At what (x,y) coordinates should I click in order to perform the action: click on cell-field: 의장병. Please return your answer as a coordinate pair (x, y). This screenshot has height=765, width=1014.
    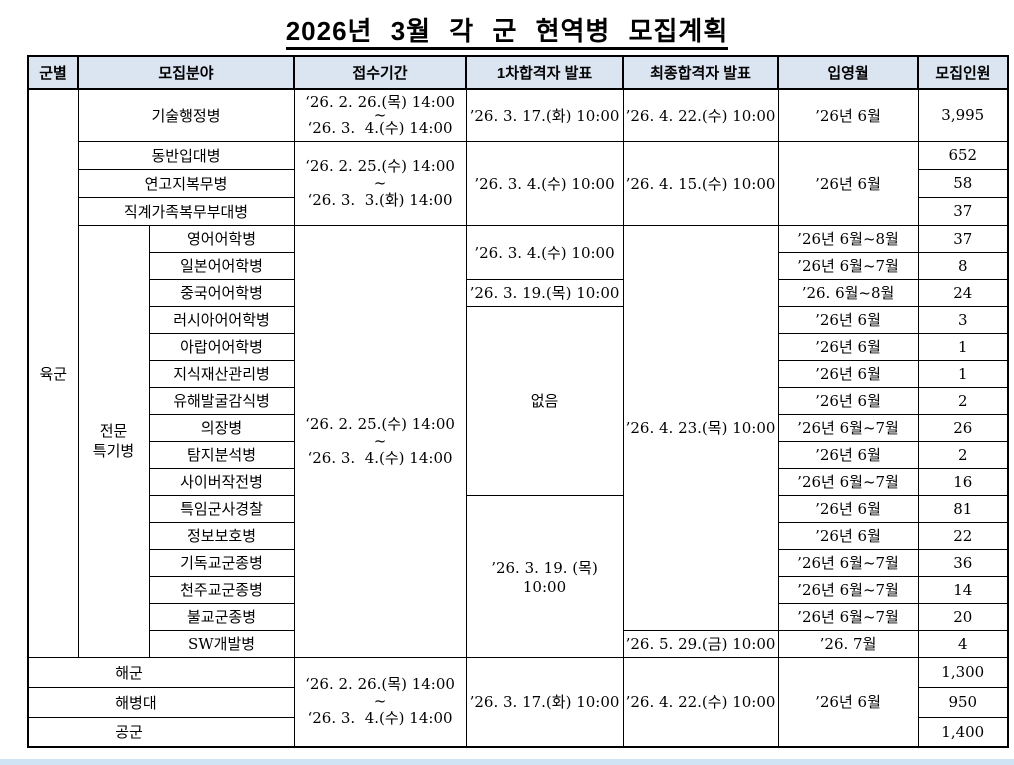
    Looking at the image, I should click on (221, 427).